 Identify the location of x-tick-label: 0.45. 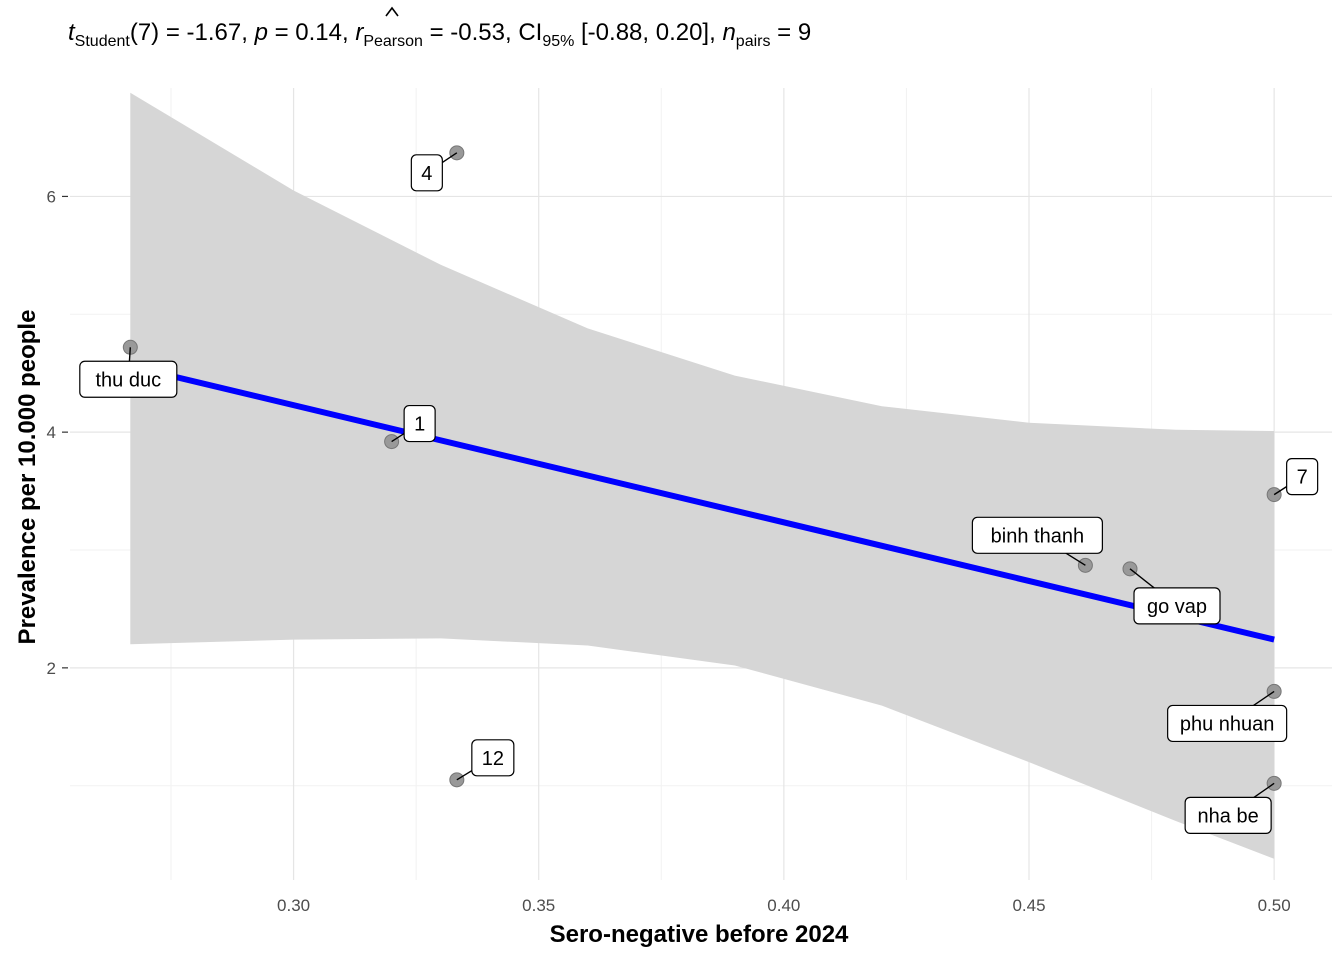
(1028, 905).